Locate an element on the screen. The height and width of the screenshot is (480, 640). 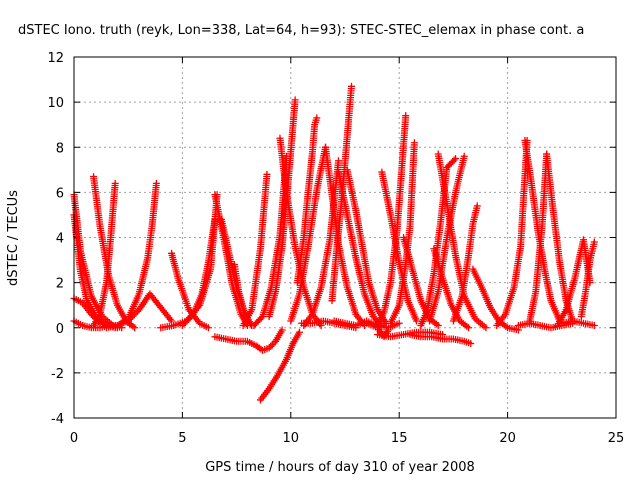
y-tick-label: -4 is located at coordinates (57, 419).